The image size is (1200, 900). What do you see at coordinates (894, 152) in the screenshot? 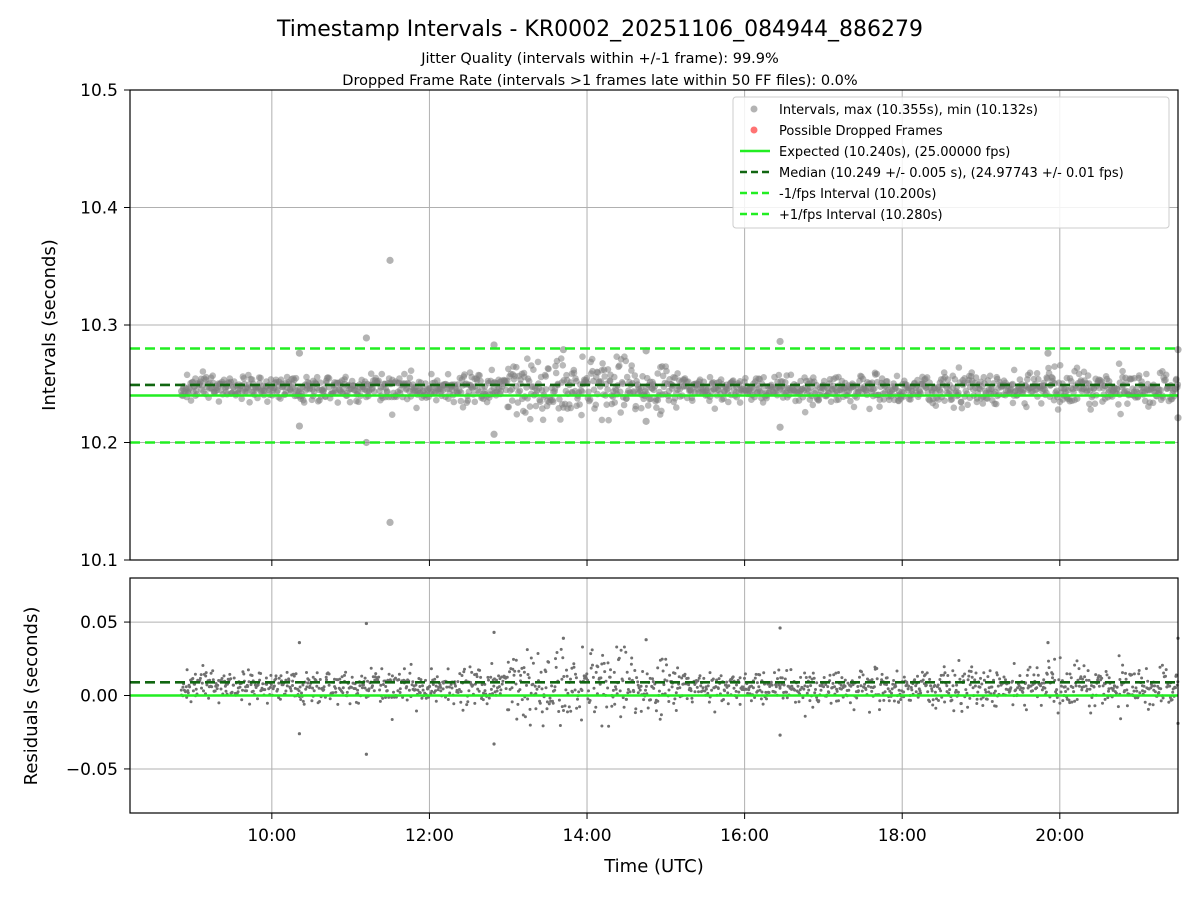
I see `legend-label-expected: Expected (10.240s), (25.00000 fps)` at bounding box center [894, 152].